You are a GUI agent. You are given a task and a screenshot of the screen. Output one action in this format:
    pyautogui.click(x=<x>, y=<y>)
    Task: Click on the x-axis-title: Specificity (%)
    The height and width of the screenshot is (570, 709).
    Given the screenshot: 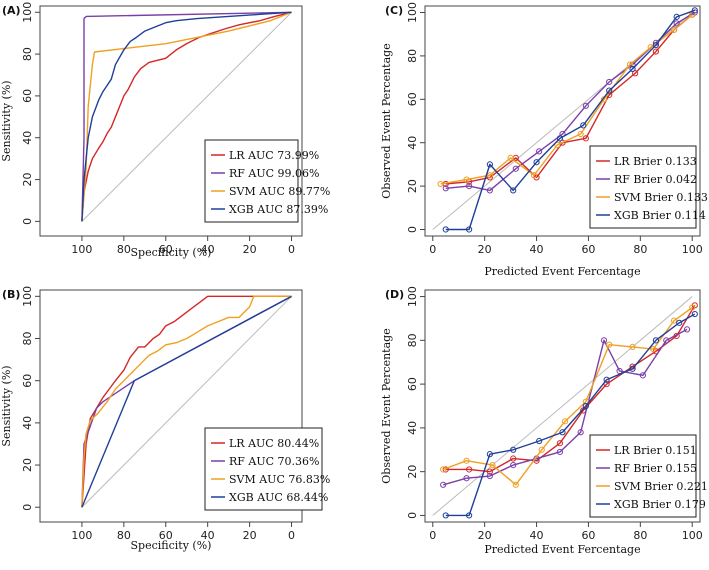 What is the action you would take?
    pyautogui.click(x=171, y=252)
    